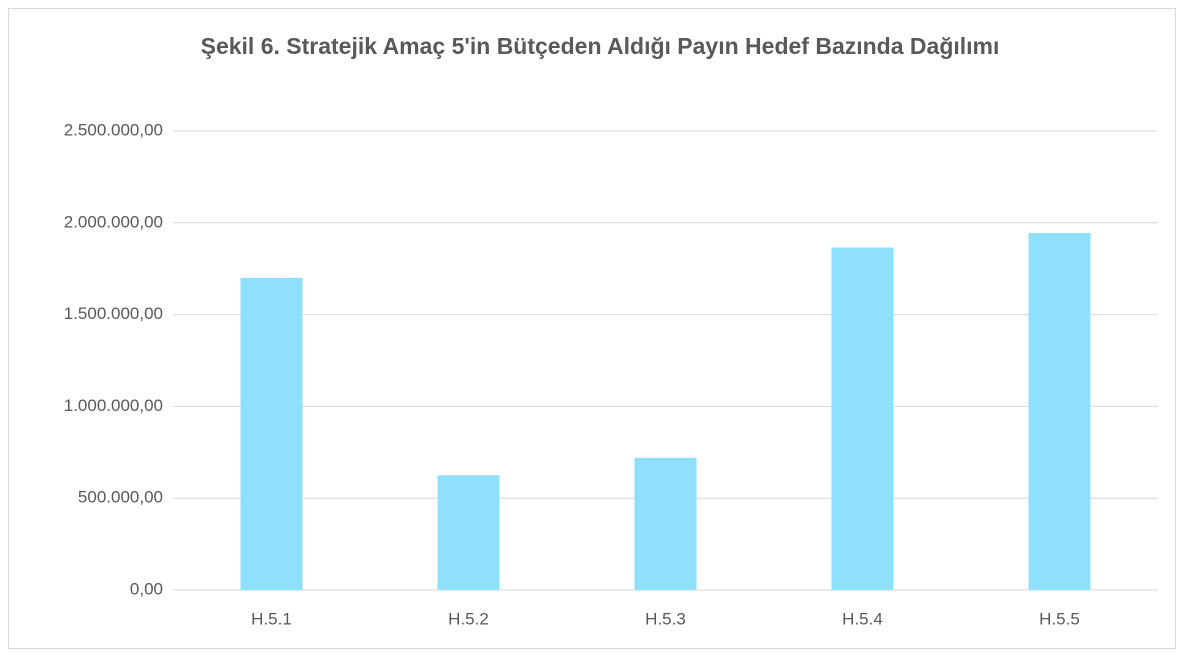  Describe the element at coordinates (665, 618) in the screenshot. I see `x-tick-label: H.5.3` at that location.